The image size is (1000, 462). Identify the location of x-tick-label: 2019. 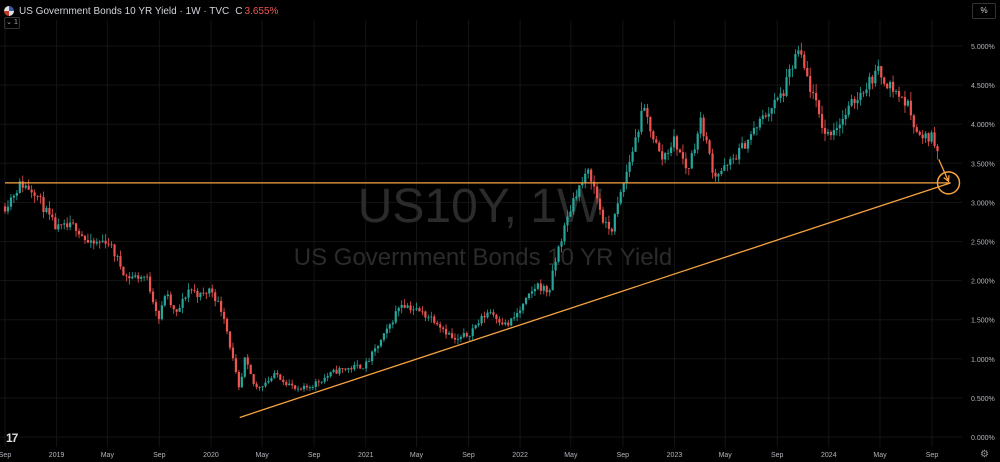
(57, 455).